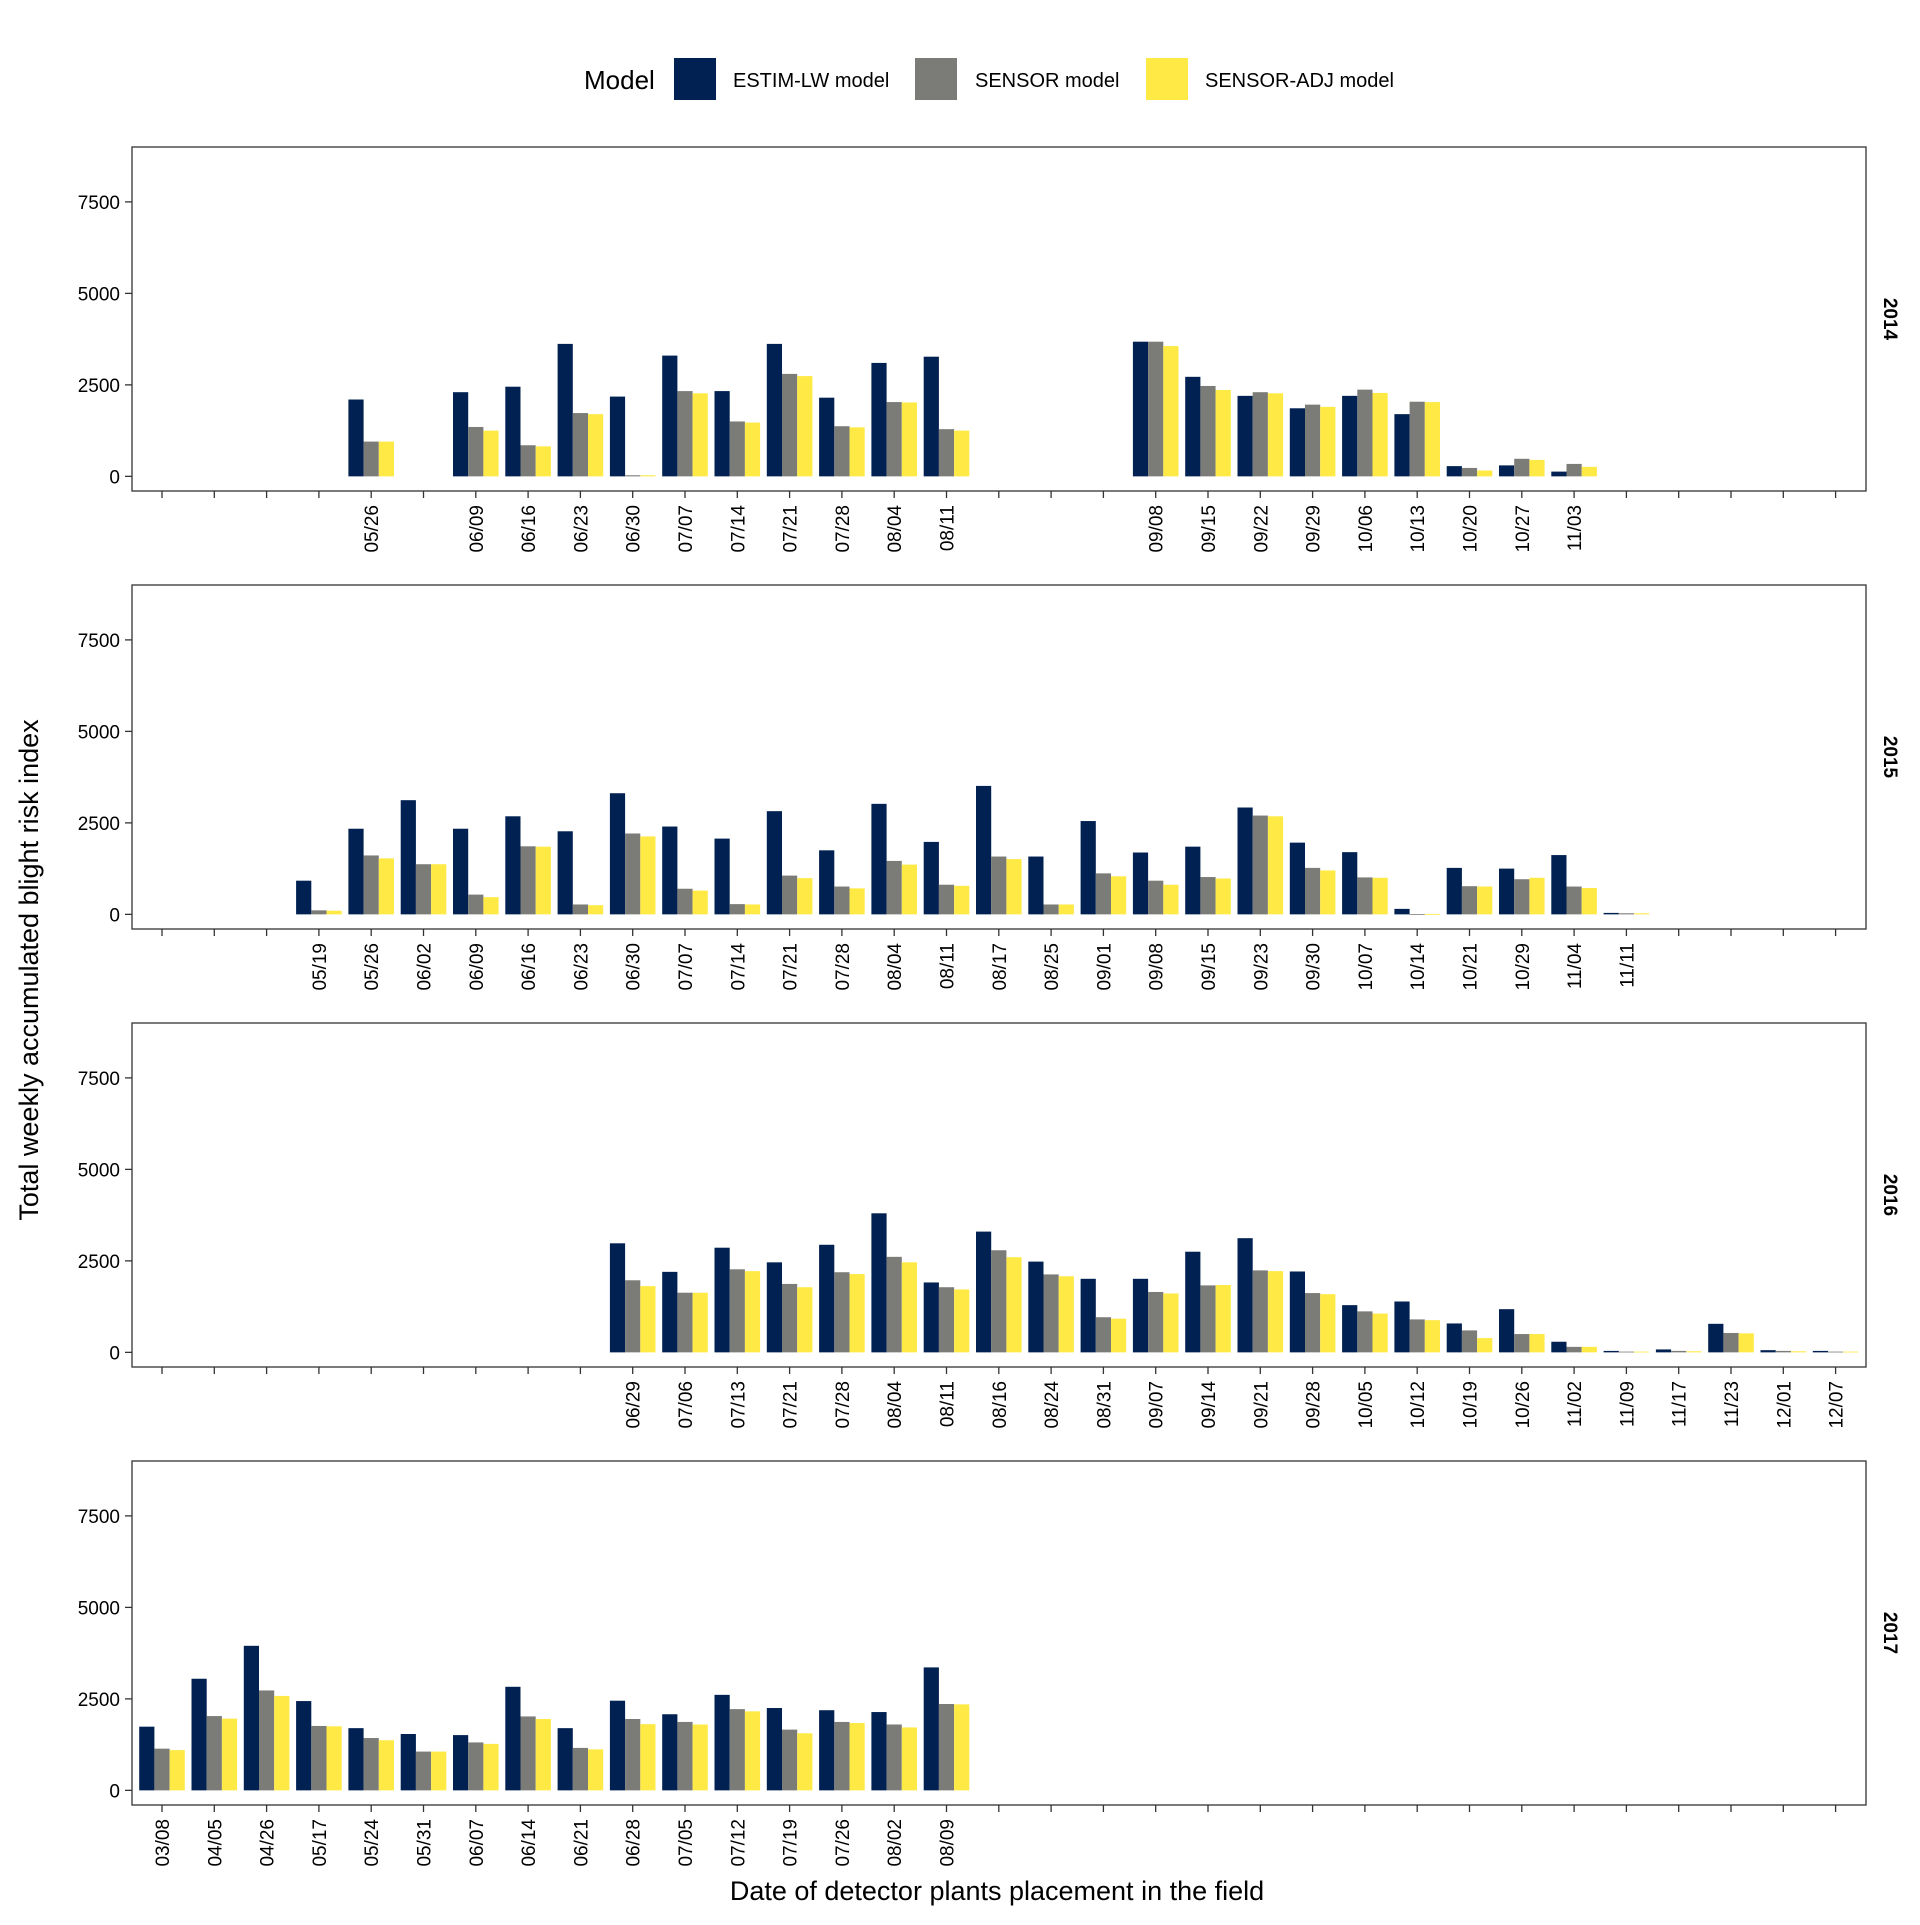  I want to click on x-tick-label: 07/13, so click(738, 1405).